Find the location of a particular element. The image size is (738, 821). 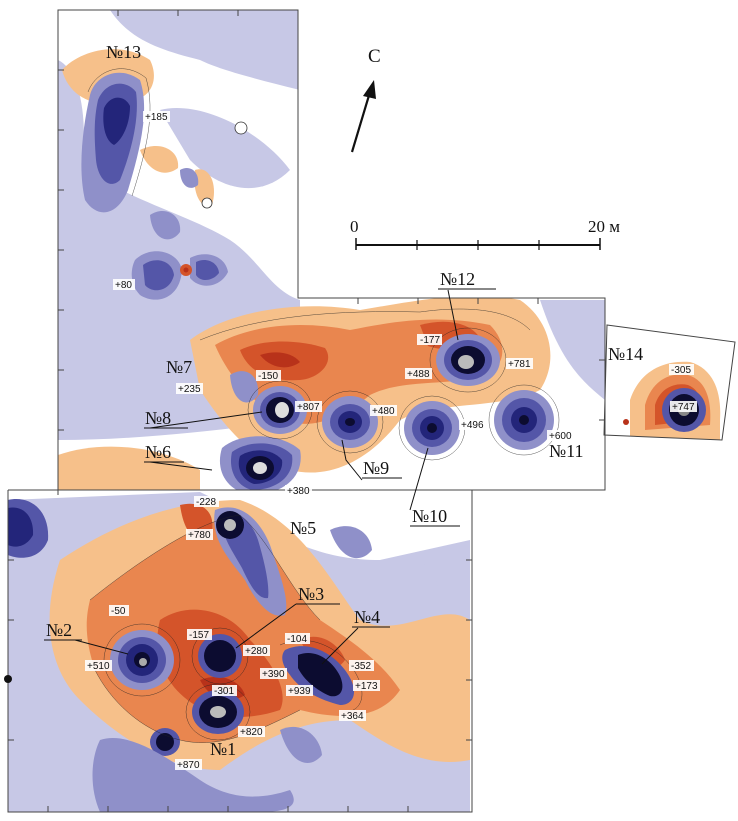

value-label: +80 is located at coordinates (123, 285).